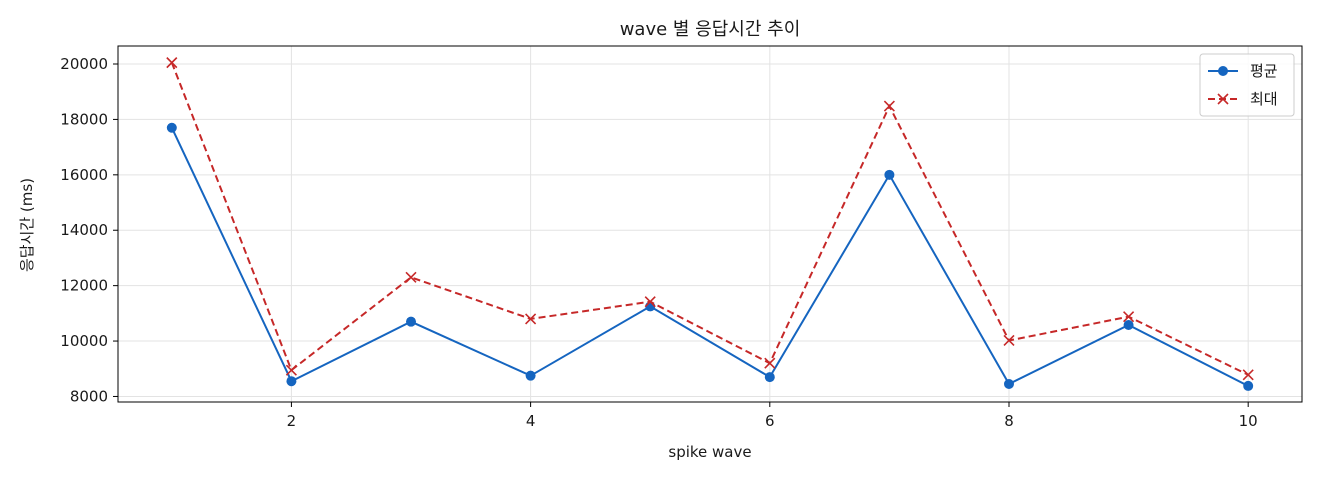 This screenshot has width=1320, height=480. I want to click on x-axis-label: spike wave, so click(709, 452).